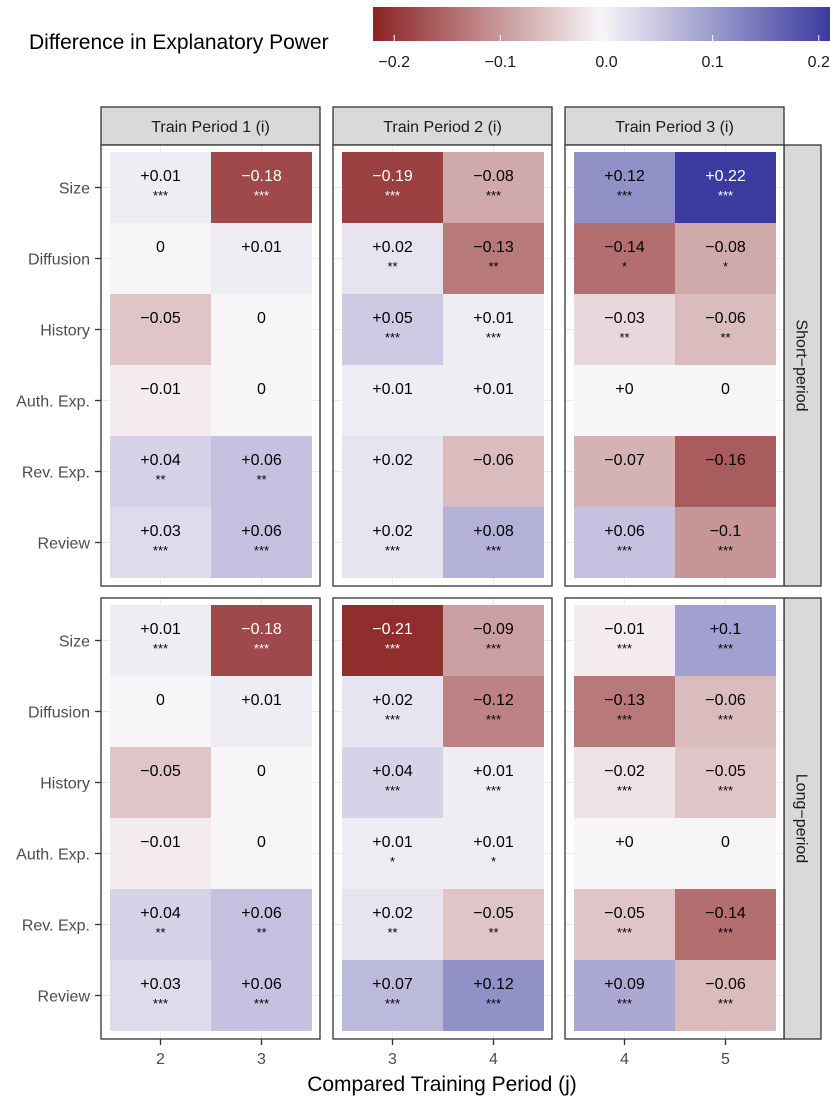 This screenshot has width=830, height=1104. What do you see at coordinates (725, 700) in the screenshot?
I see `cell-value-label: −0.06` at bounding box center [725, 700].